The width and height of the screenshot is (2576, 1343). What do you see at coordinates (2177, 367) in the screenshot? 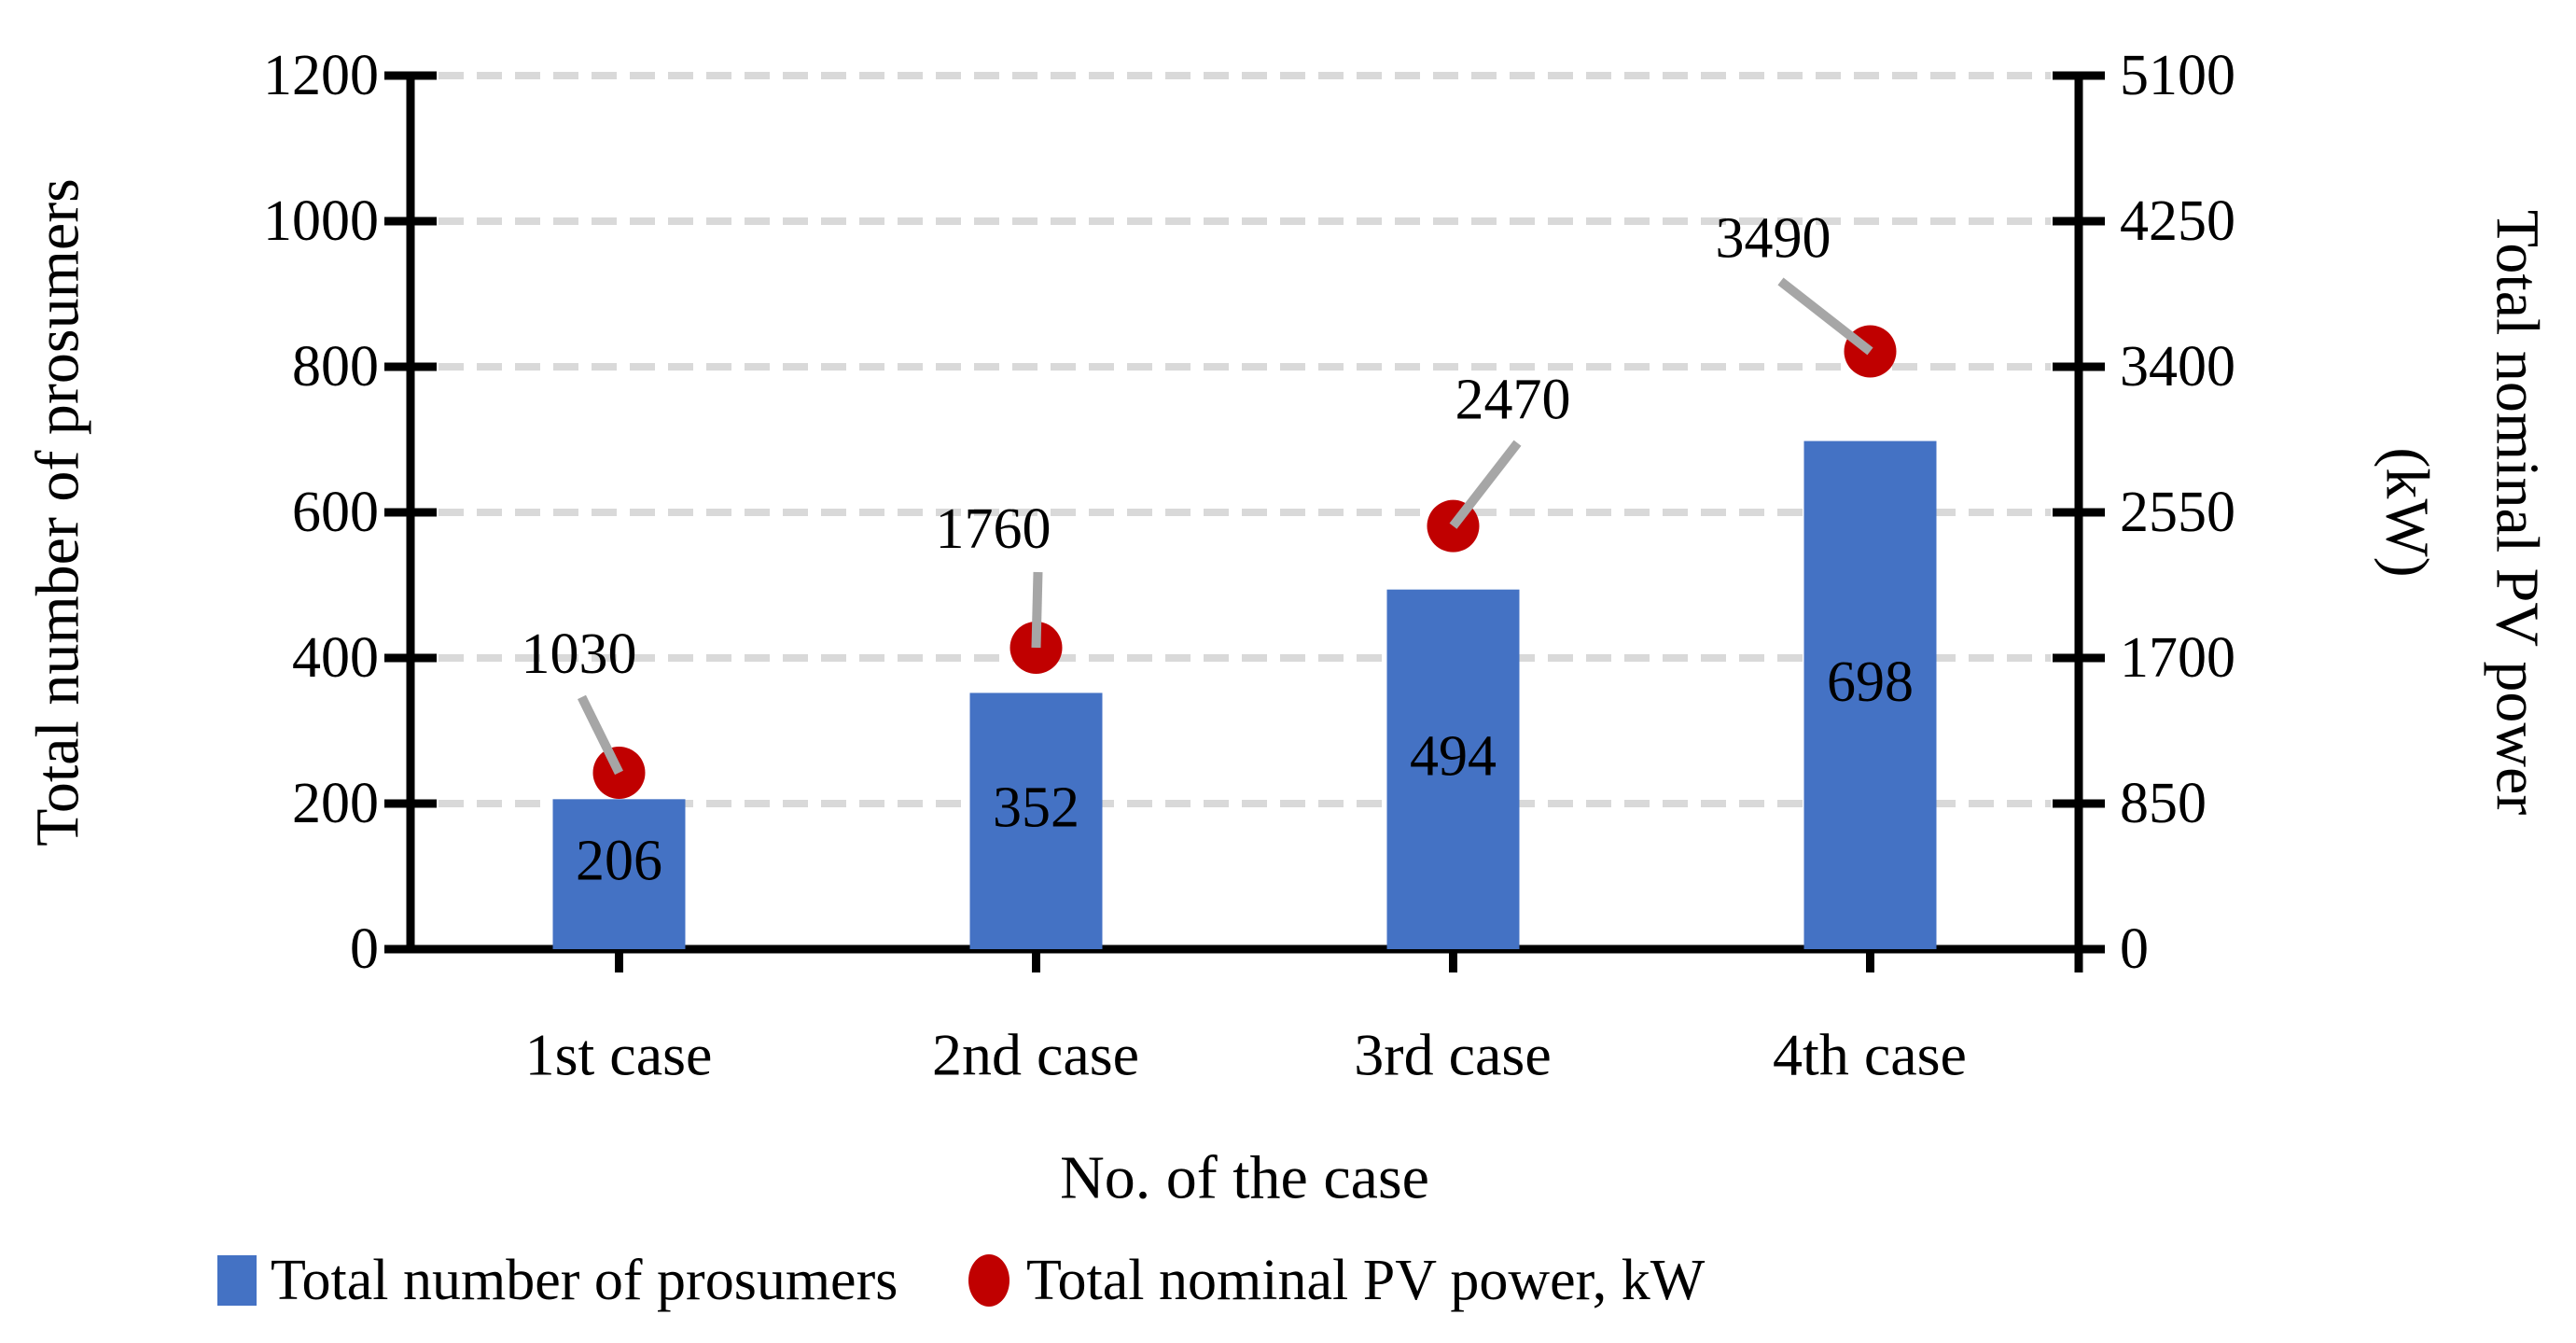
I see `right-tick-label: 3400` at bounding box center [2177, 367].